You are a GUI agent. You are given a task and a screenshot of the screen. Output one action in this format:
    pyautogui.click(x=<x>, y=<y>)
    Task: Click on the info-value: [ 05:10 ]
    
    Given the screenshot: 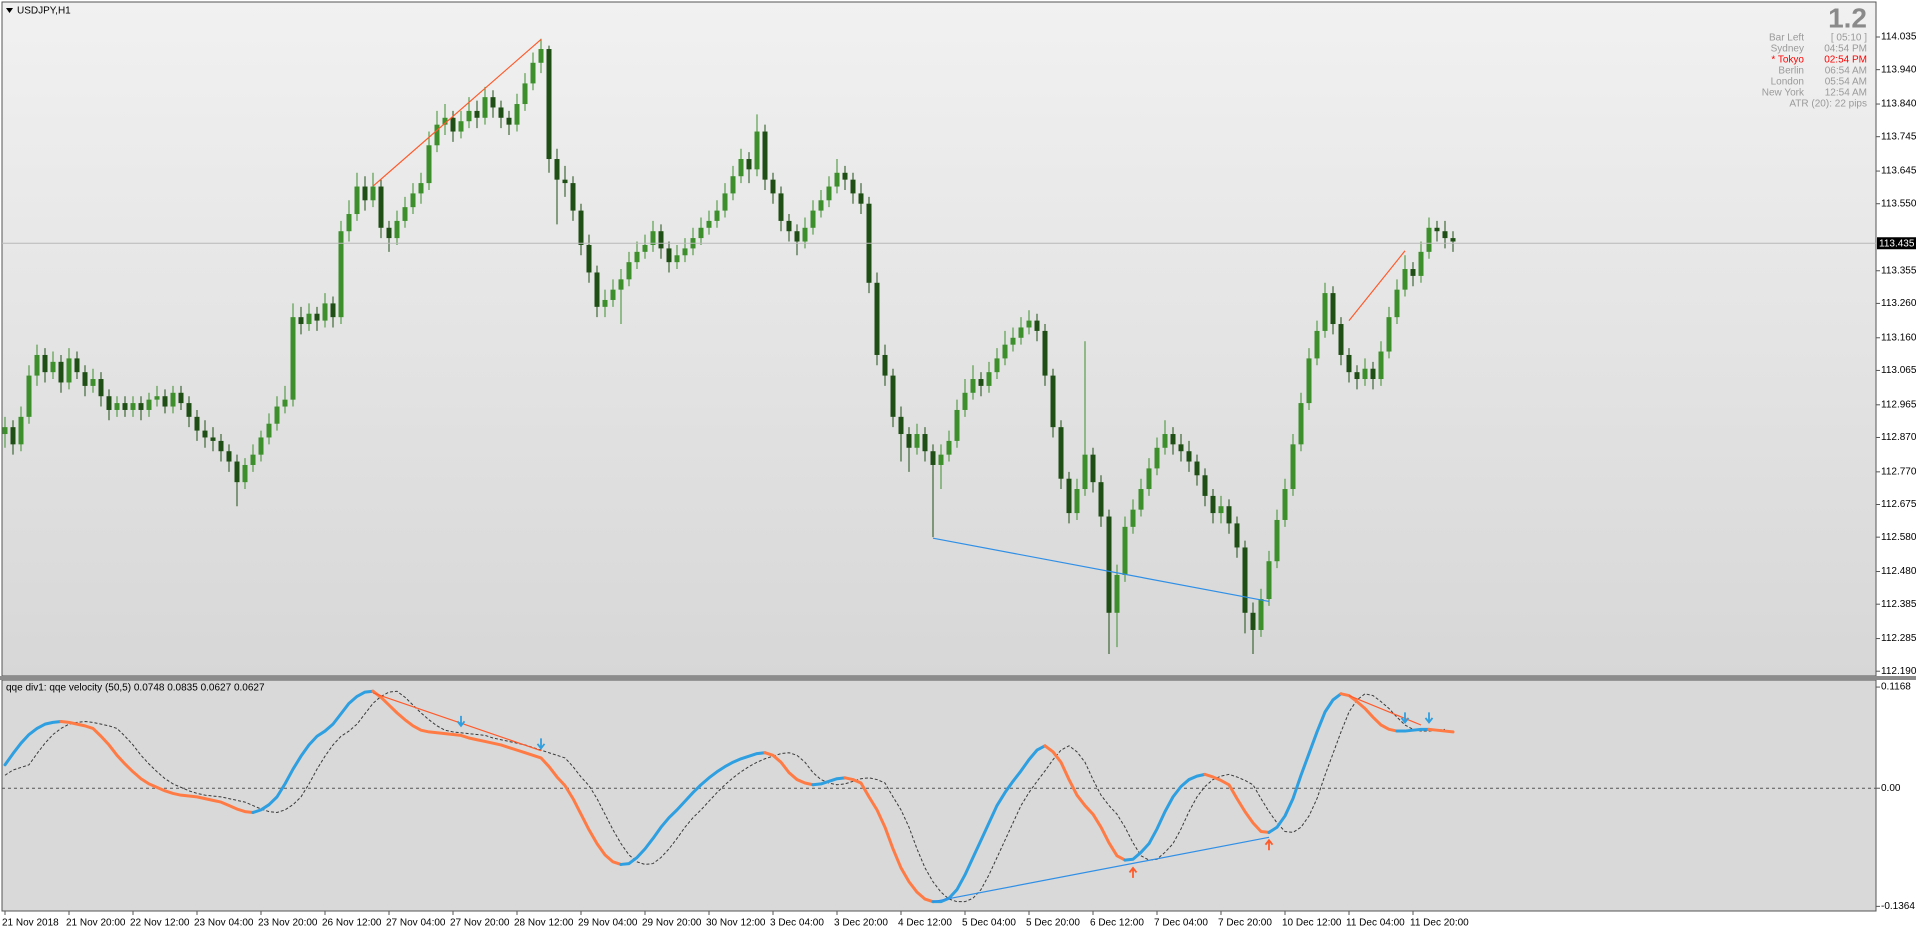 What is the action you would take?
    pyautogui.click(x=1849, y=38)
    